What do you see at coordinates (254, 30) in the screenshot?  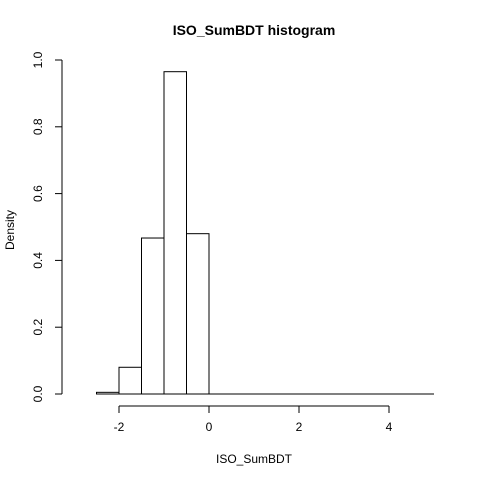 I see `chart-title: ISO_SumBDT histogram` at bounding box center [254, 30].